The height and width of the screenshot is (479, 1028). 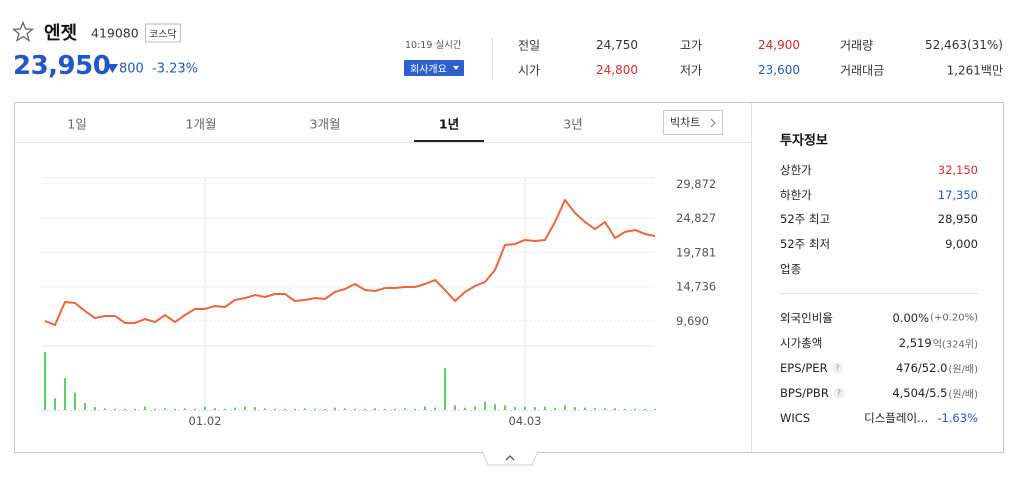 What do you see at coordinates (796, 195) in the screenshot?
I see `info-label: 하한가` at bounding box center [796, 195].